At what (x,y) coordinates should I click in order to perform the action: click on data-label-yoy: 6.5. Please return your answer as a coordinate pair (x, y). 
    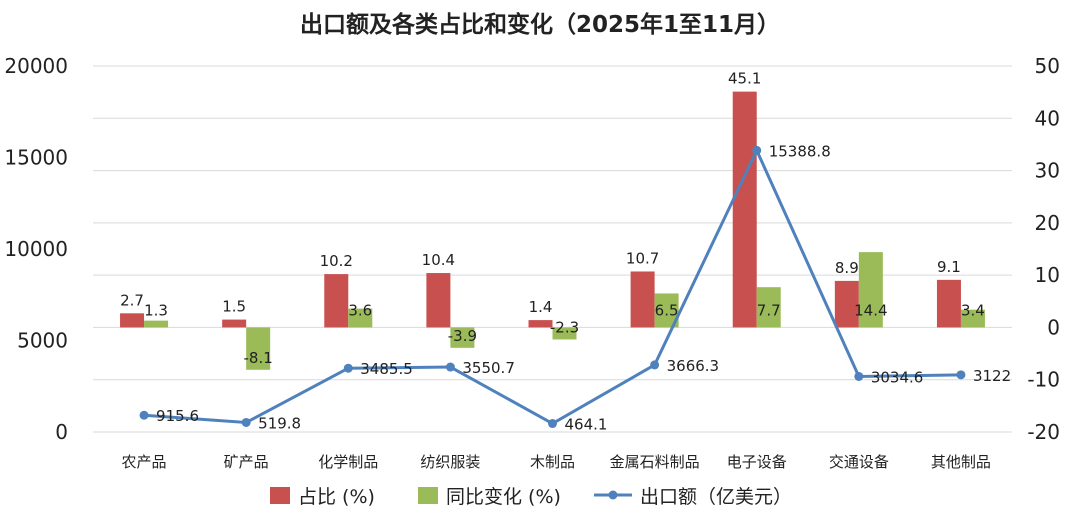
    Looking at the image, I should click on (667, 310).